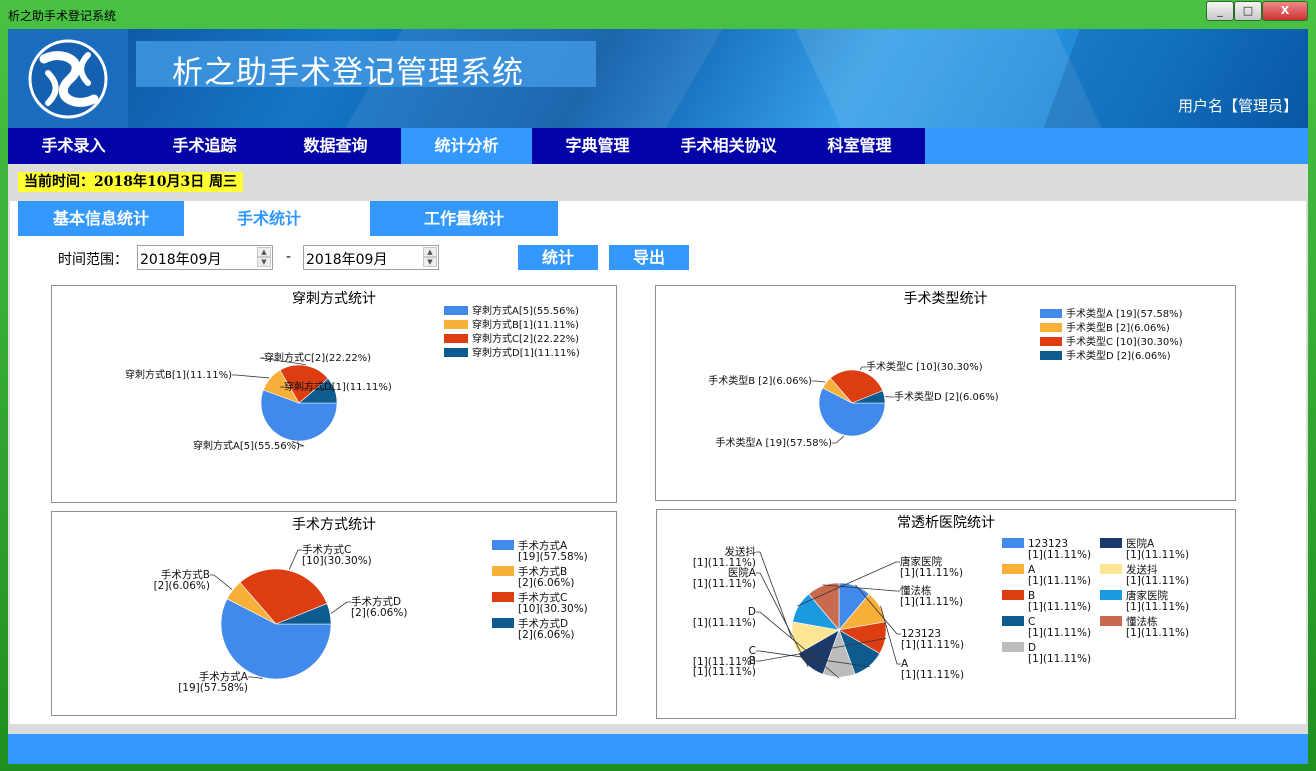 The height and width of the screenshot is (771, 1316). I want to click on tab-basic-info: 基本信息统计, so click(101, 218).